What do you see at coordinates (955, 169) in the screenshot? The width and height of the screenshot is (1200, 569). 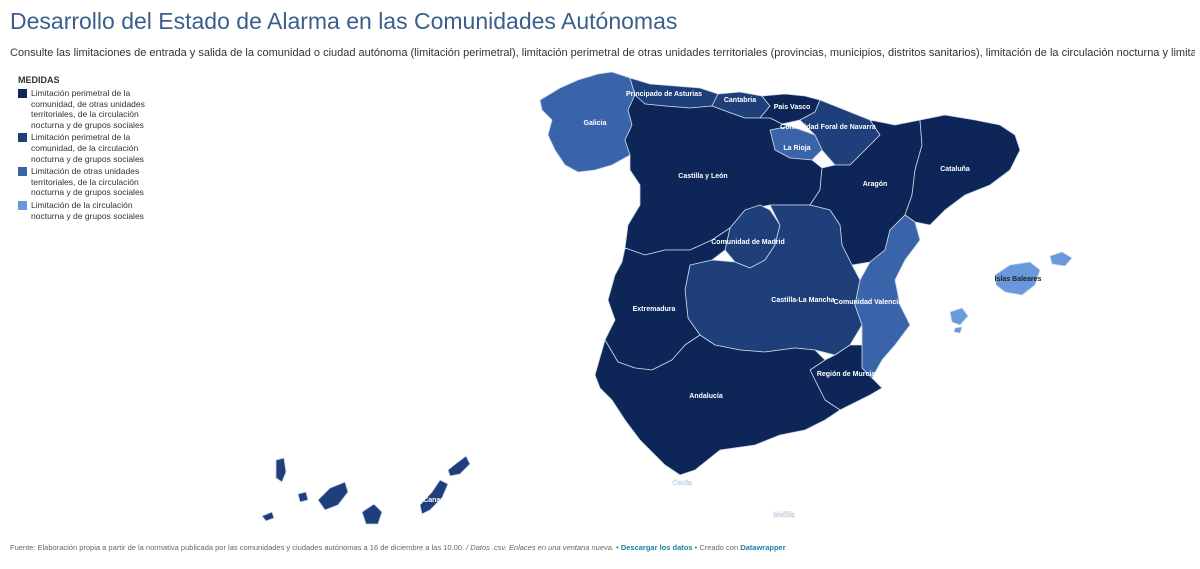 I see `label-cataluna: Cataluña` at bounding box center [955, 169].